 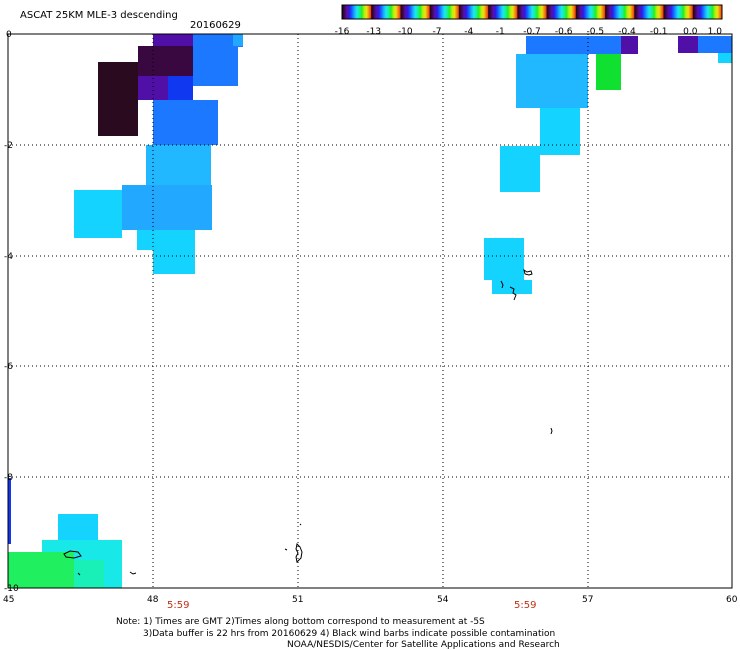 I want to click on lon-label: 57, so click(x=587, y=600).